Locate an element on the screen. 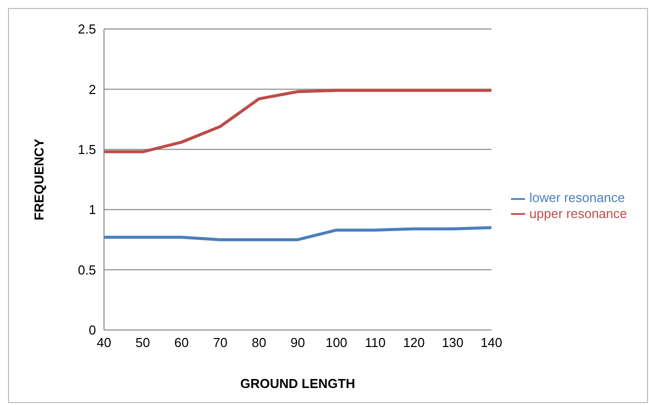 The image size is (649, 405). y-tick-label: 1.5 is located at coordinates (87, 150).